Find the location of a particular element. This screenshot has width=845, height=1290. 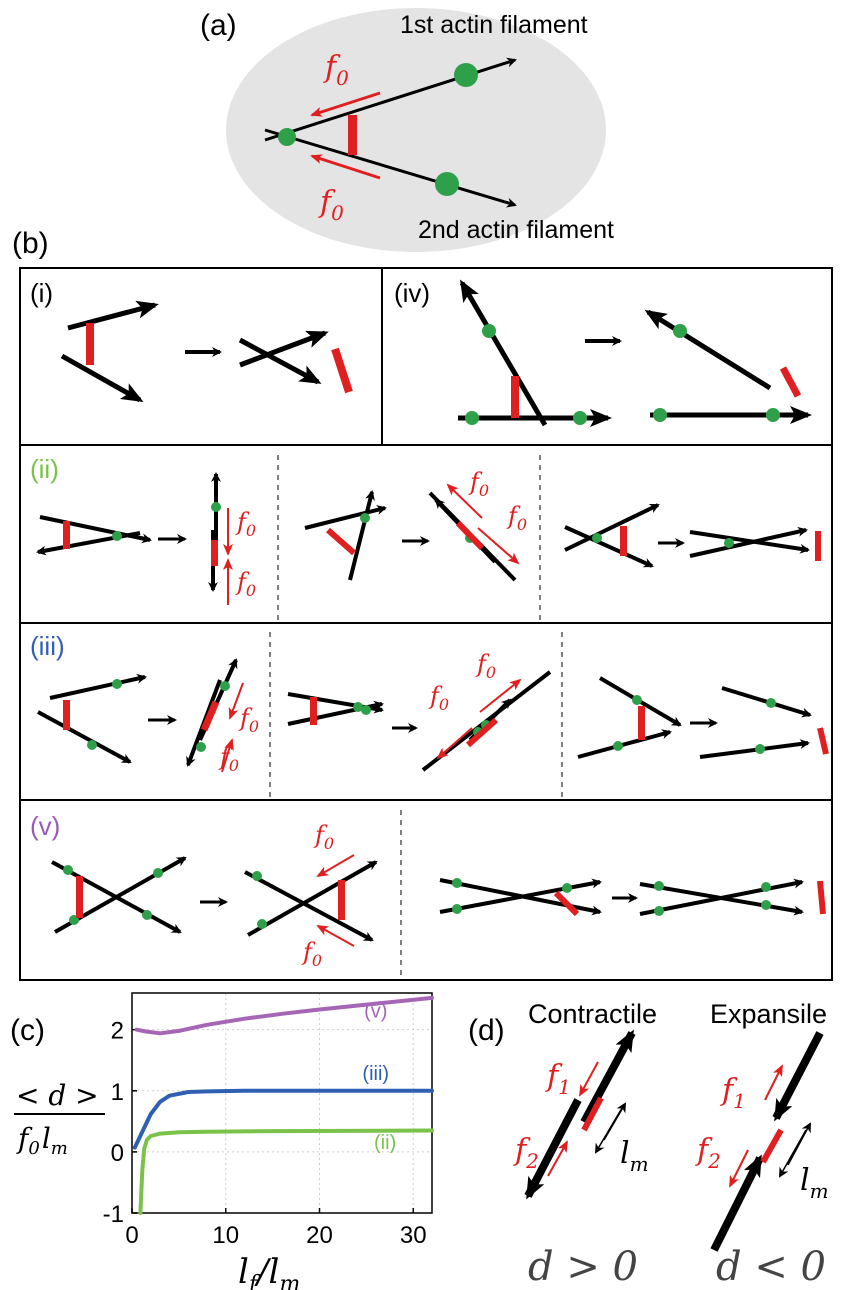

crosslink-node is located at coordinates (287, 137).